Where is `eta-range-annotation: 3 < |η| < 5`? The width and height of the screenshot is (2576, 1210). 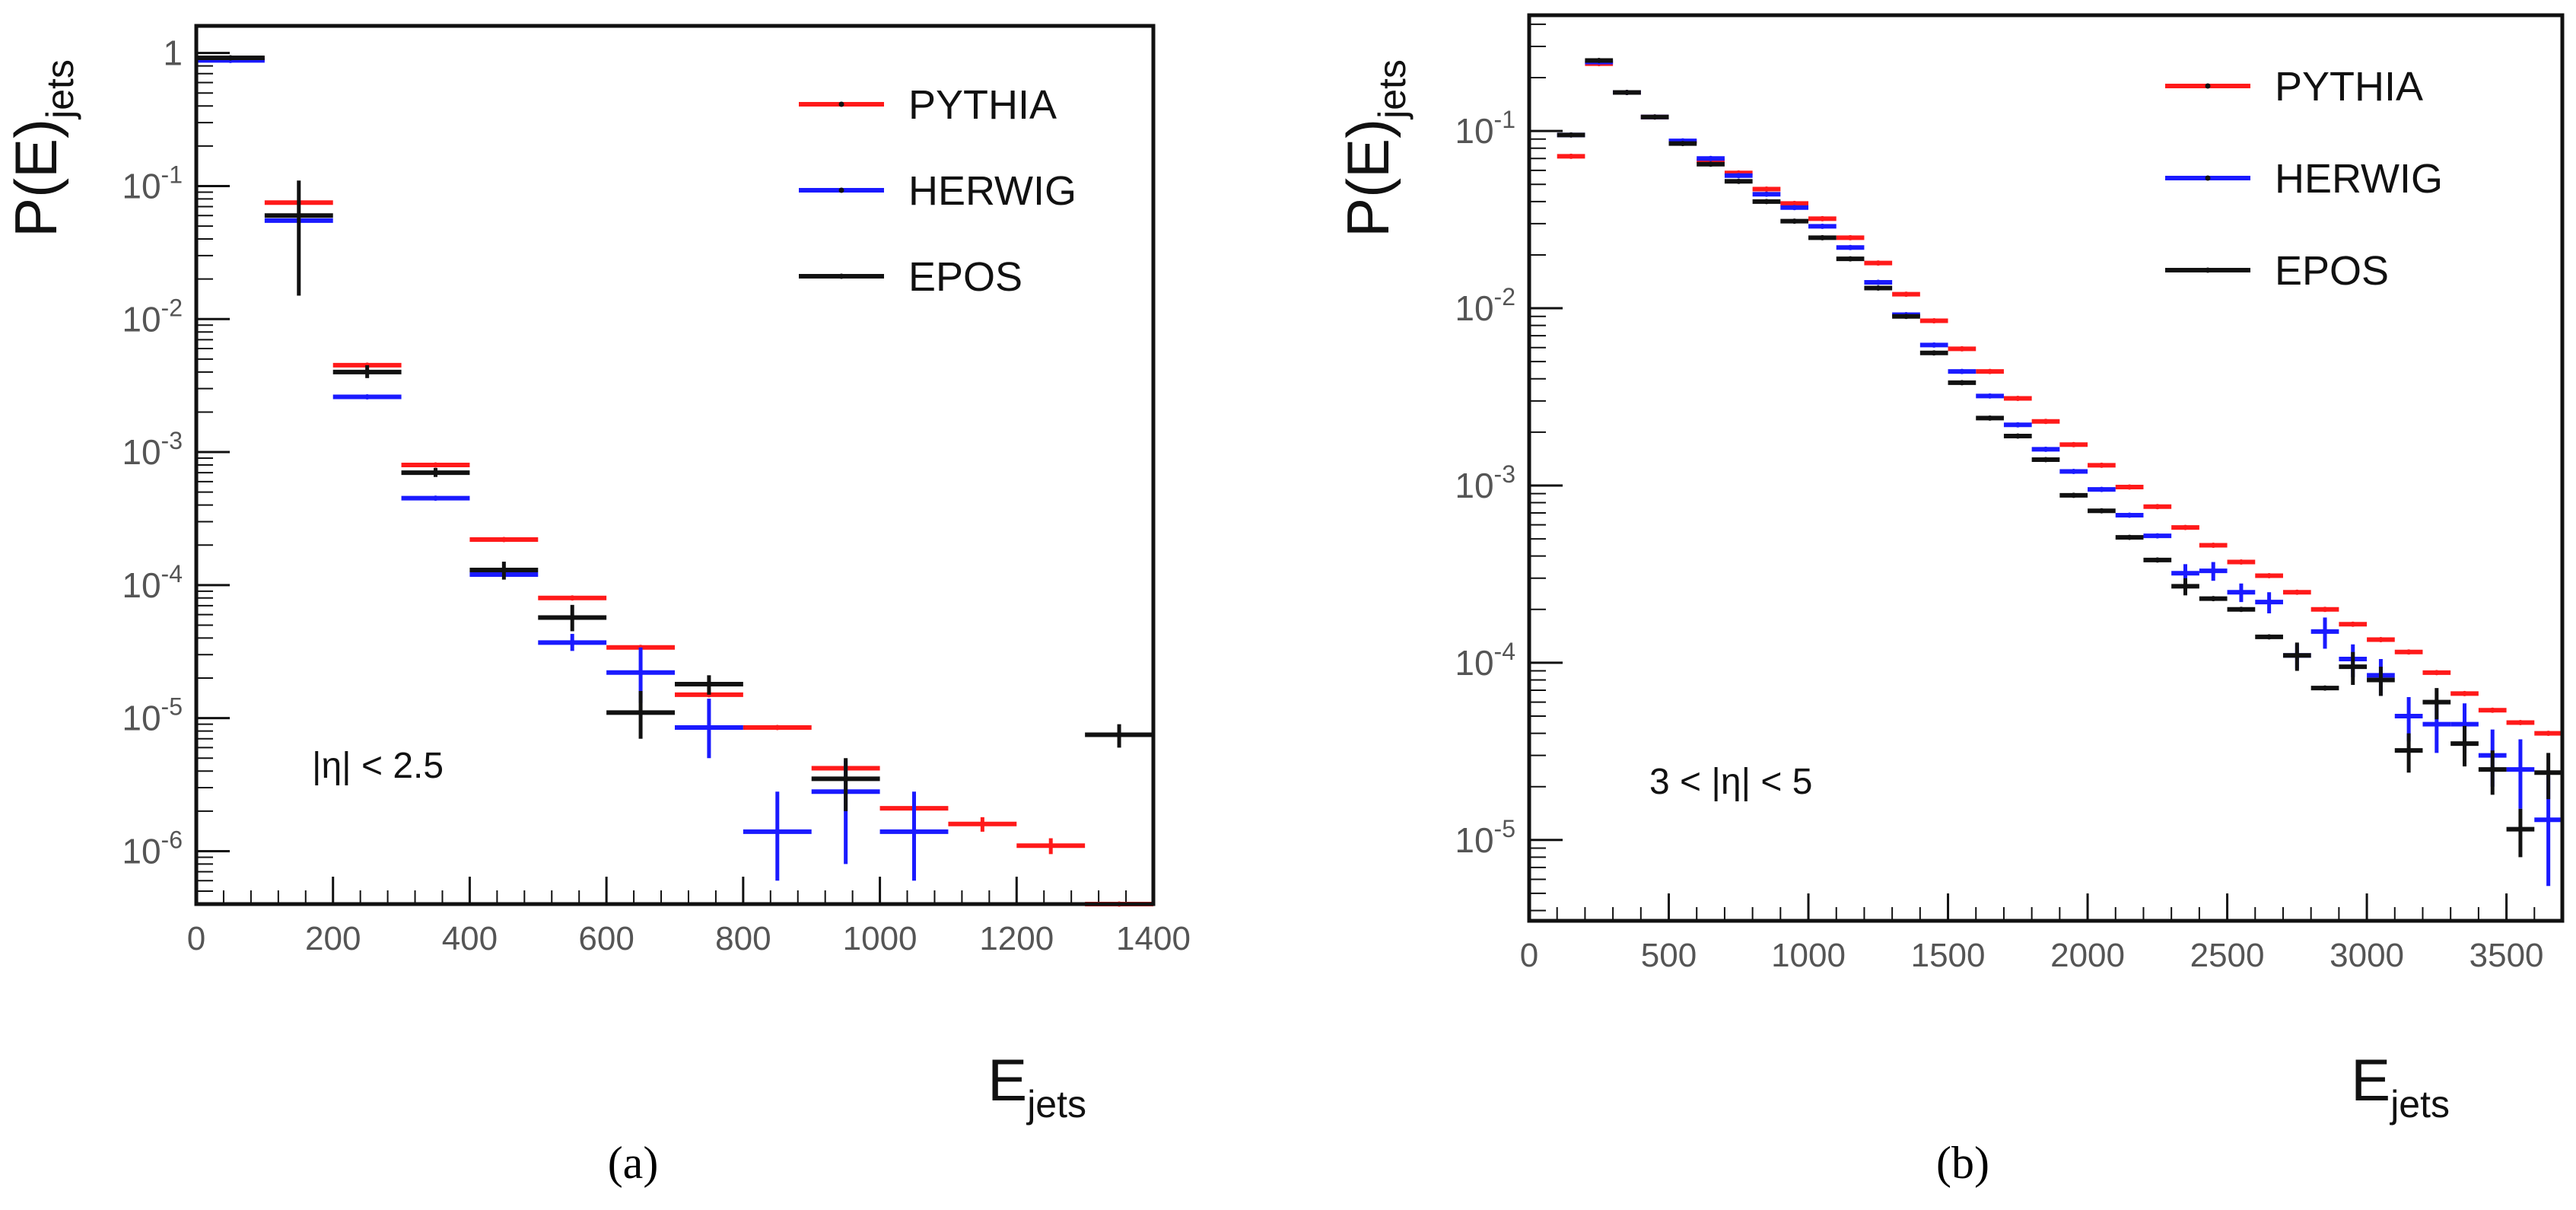 eta-range-annotation: 3 < |η| < 5 is located at coordinates (1730, 782).